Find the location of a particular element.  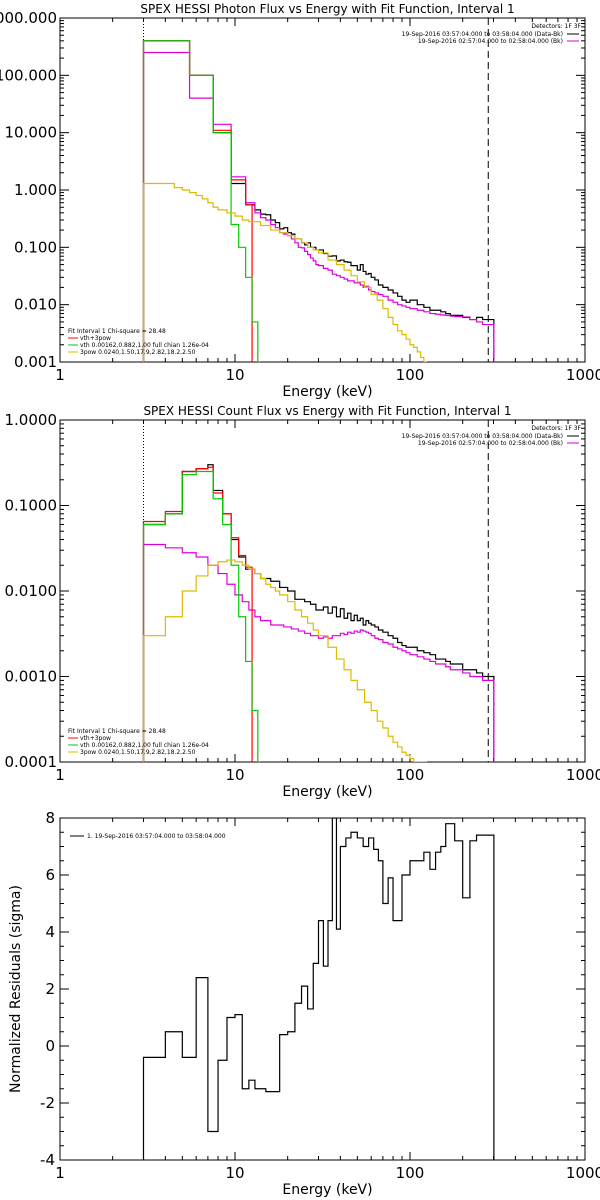

y-tick-label: 100.000 is located at coordinates (28, 75).